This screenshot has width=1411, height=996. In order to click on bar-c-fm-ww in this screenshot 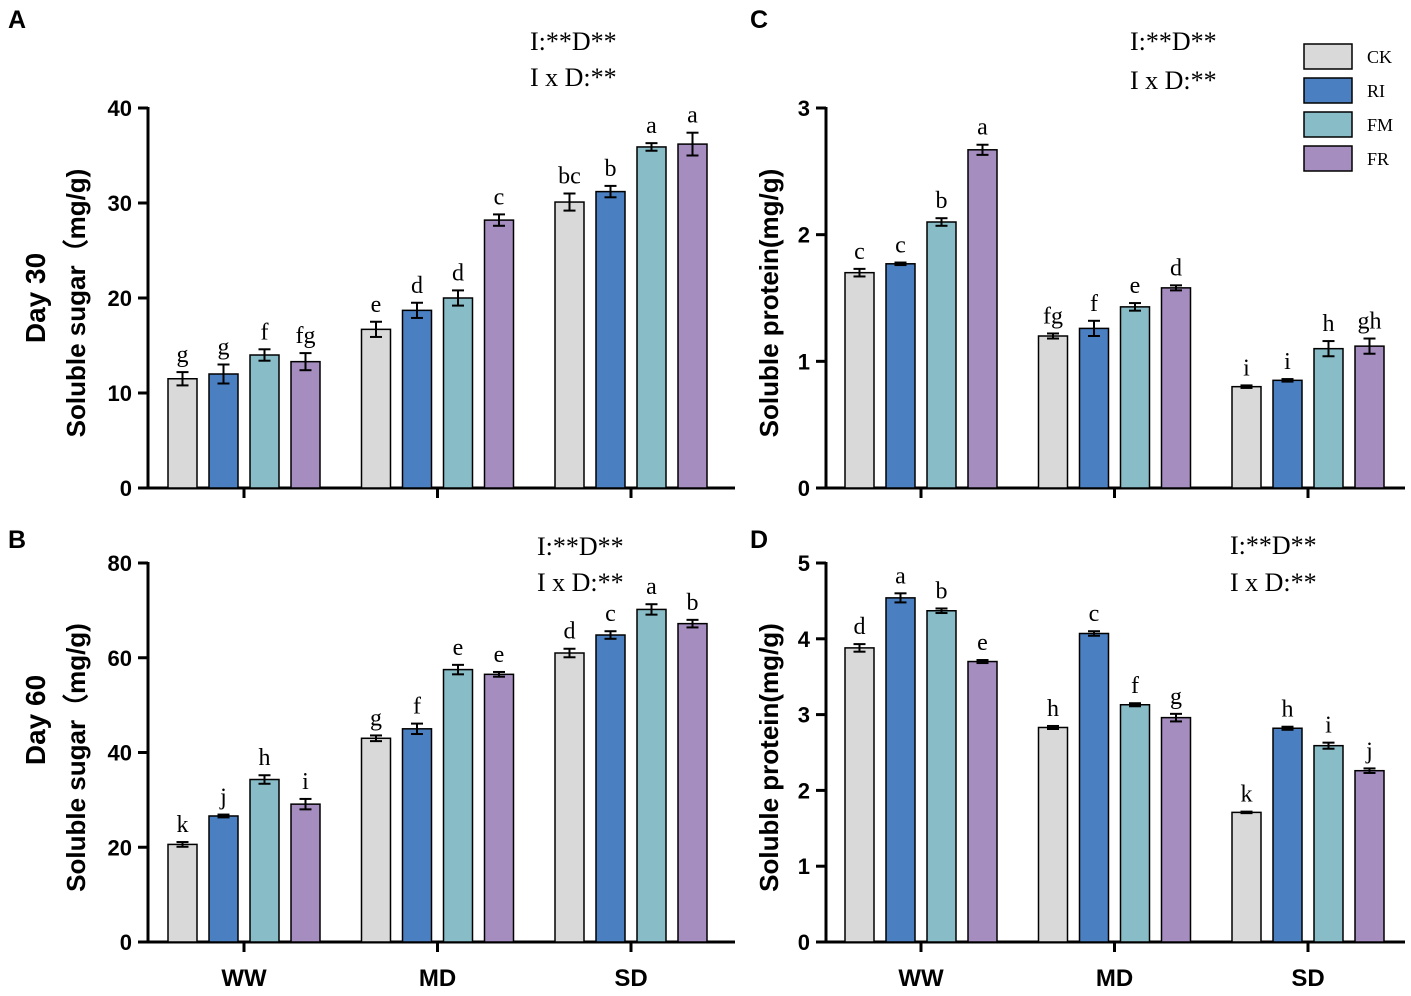, I will do `click(941, 355)`.